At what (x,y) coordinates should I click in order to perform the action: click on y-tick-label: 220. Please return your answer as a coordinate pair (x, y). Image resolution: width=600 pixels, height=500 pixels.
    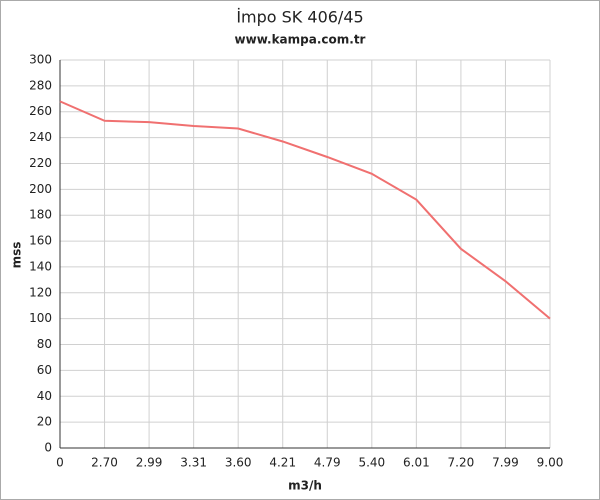
    Looking at the image, I should click on (40, 163).